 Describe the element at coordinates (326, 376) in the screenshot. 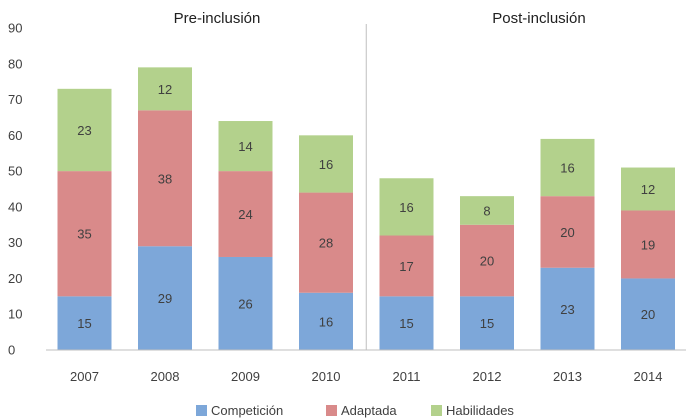

I see `x-tick-label: 2010` at that location.